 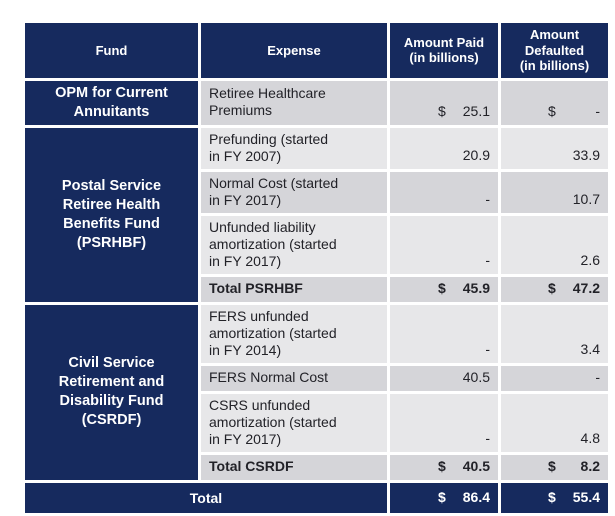 I want to click on amount-defaulted-cell: $ -, so click(x=554, y=102).